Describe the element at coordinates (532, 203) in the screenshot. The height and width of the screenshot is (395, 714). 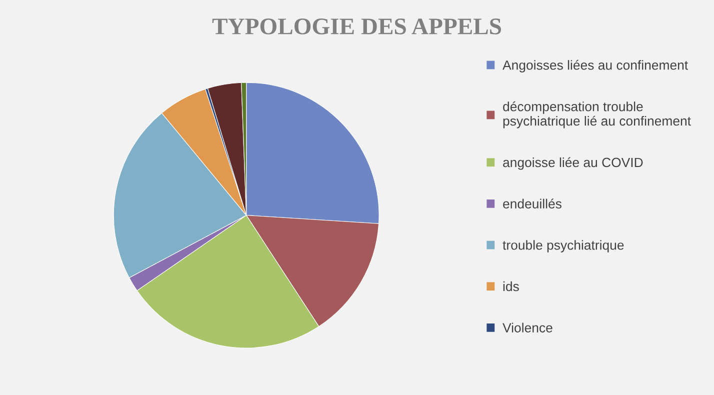
I see `legend-label: endeuillés` at that location.